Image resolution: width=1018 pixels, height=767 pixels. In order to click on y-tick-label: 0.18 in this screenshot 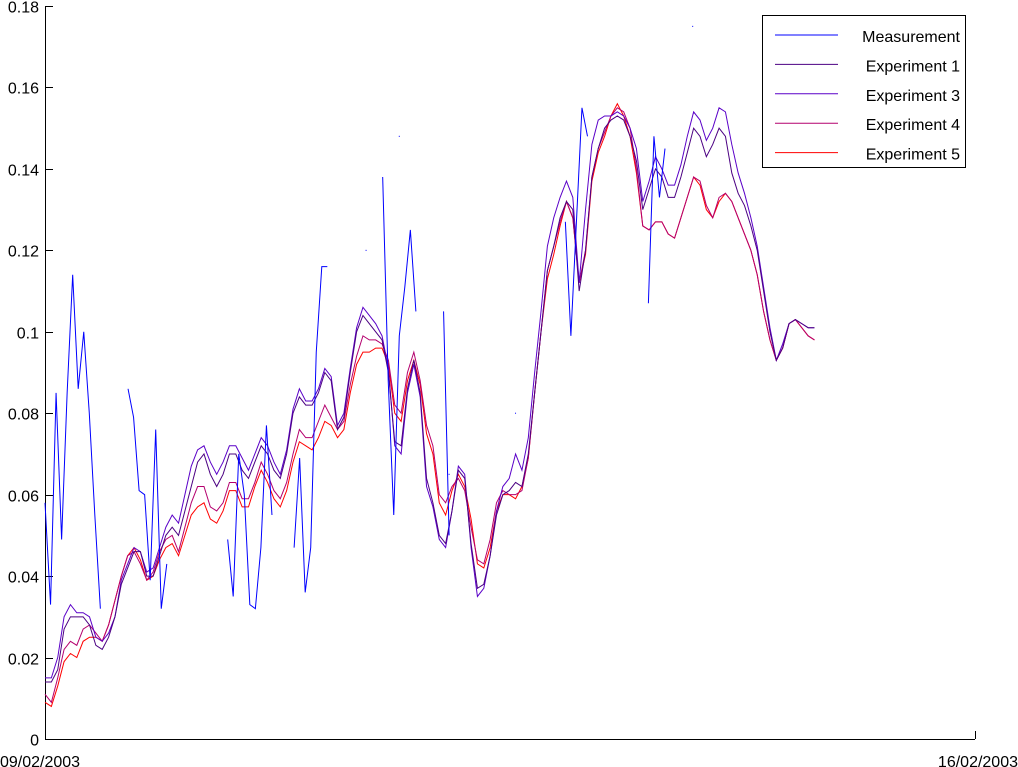, I will do `click(23, 8)`.